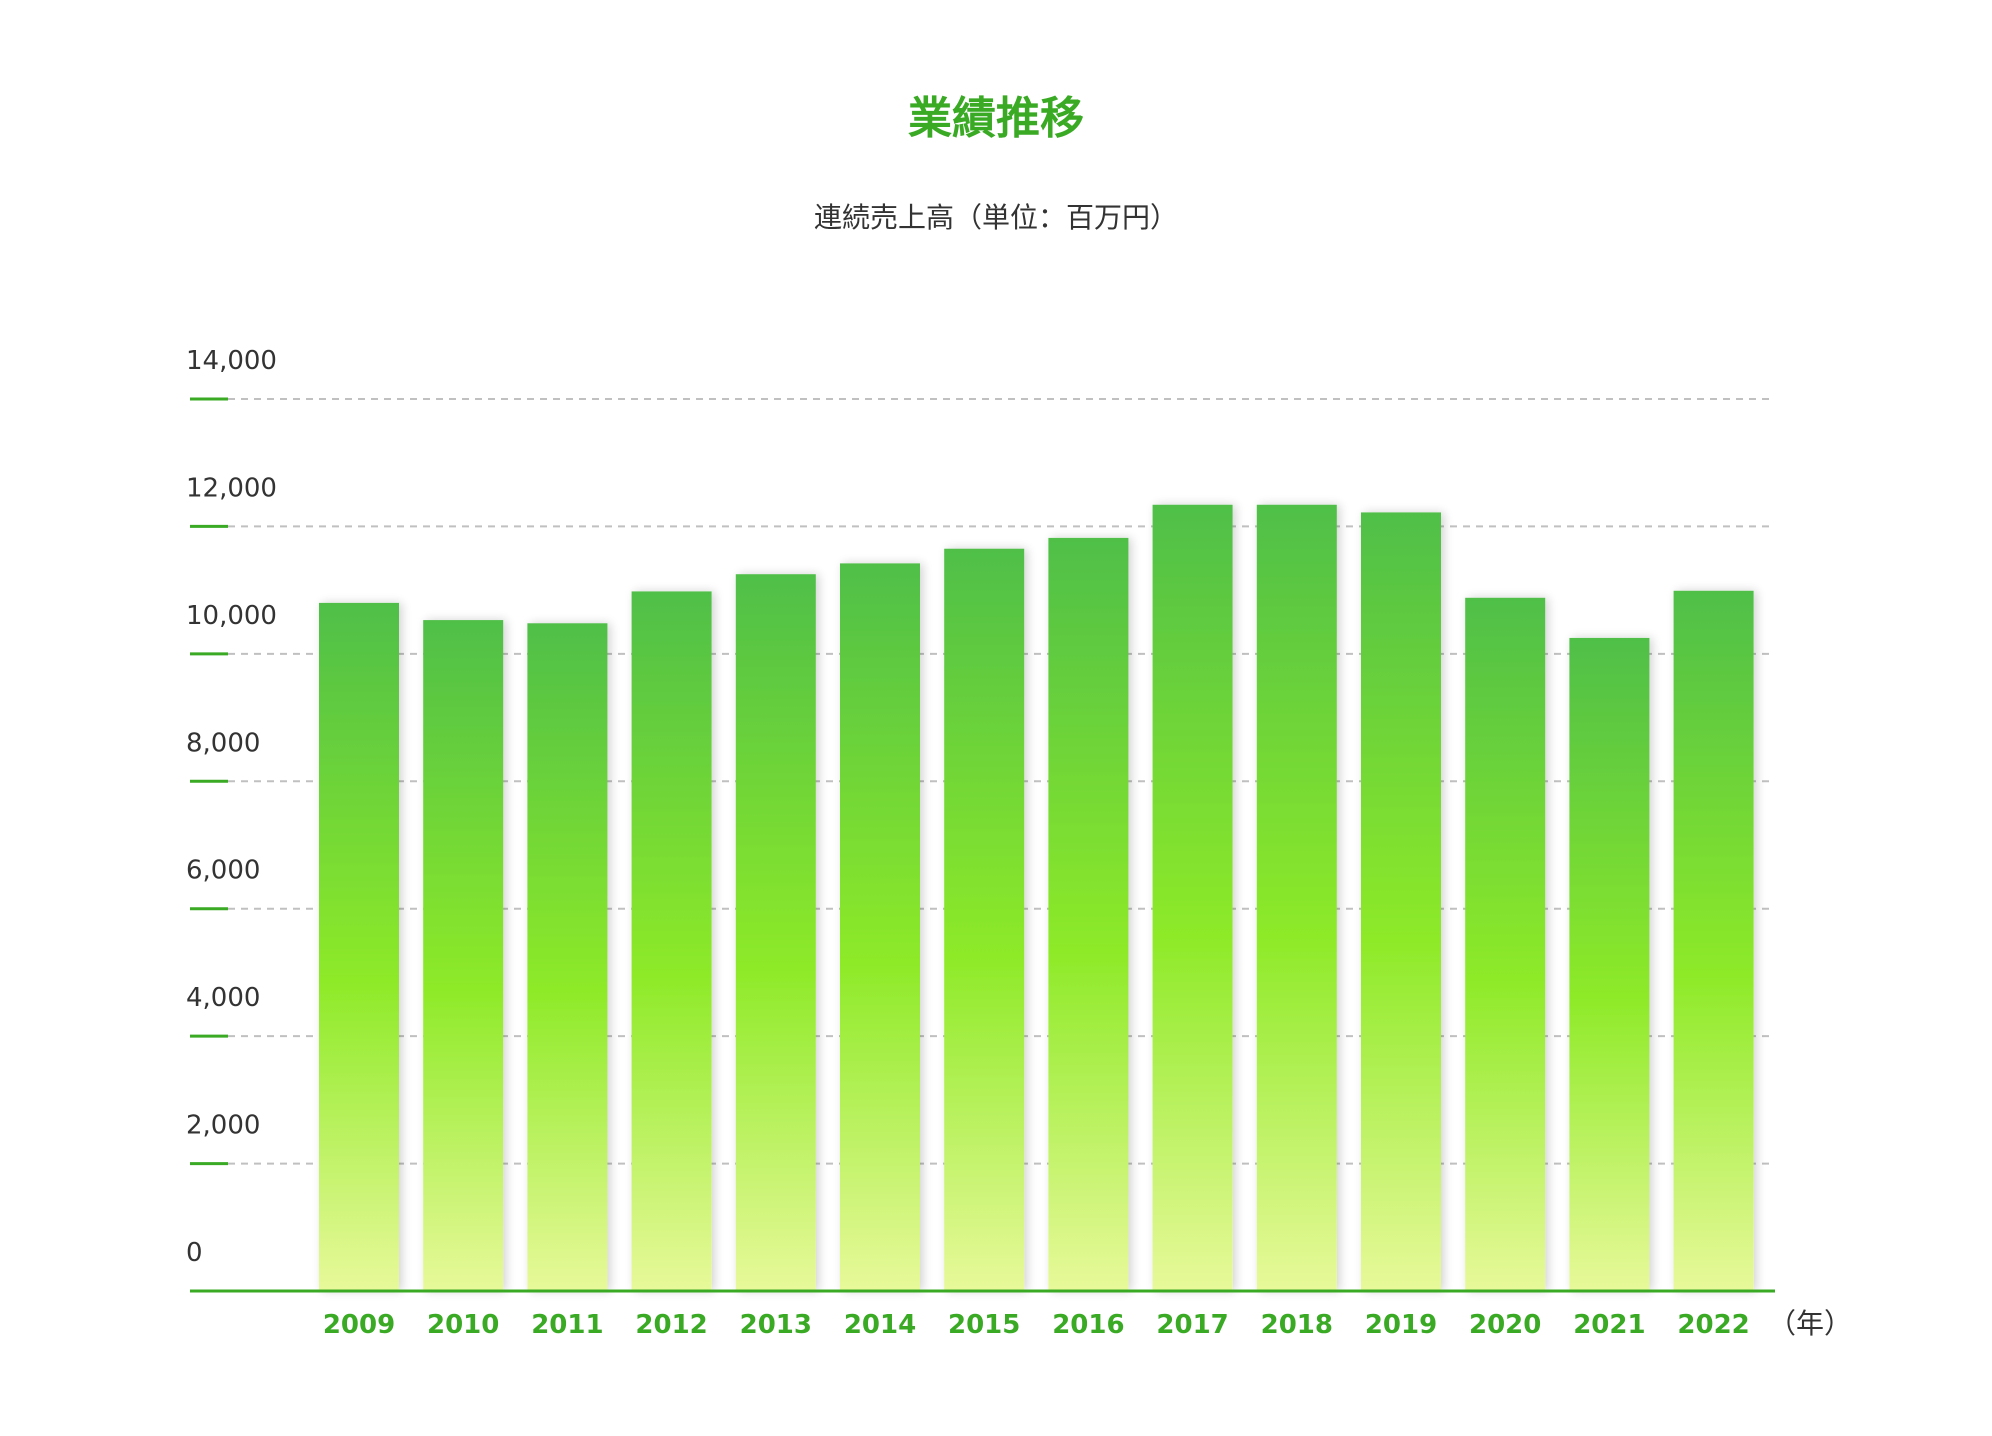 The height and width of the screenshot is (1436, 1992). Describe the element at coordinates (194, 1253) in the screenshot. I see `y-tick-label: 0` at that location.